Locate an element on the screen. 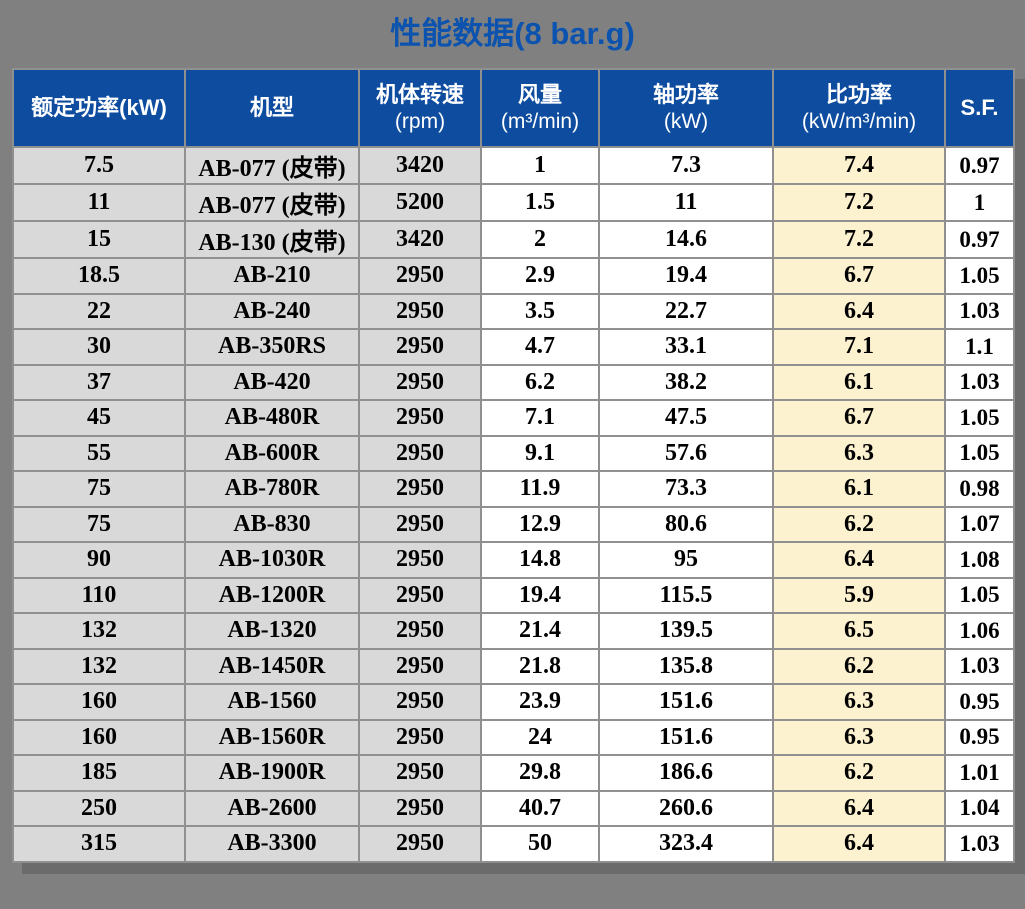 The image size is (1025, 909). table-cell: AB-1560 is located at coordinates (272, 702).